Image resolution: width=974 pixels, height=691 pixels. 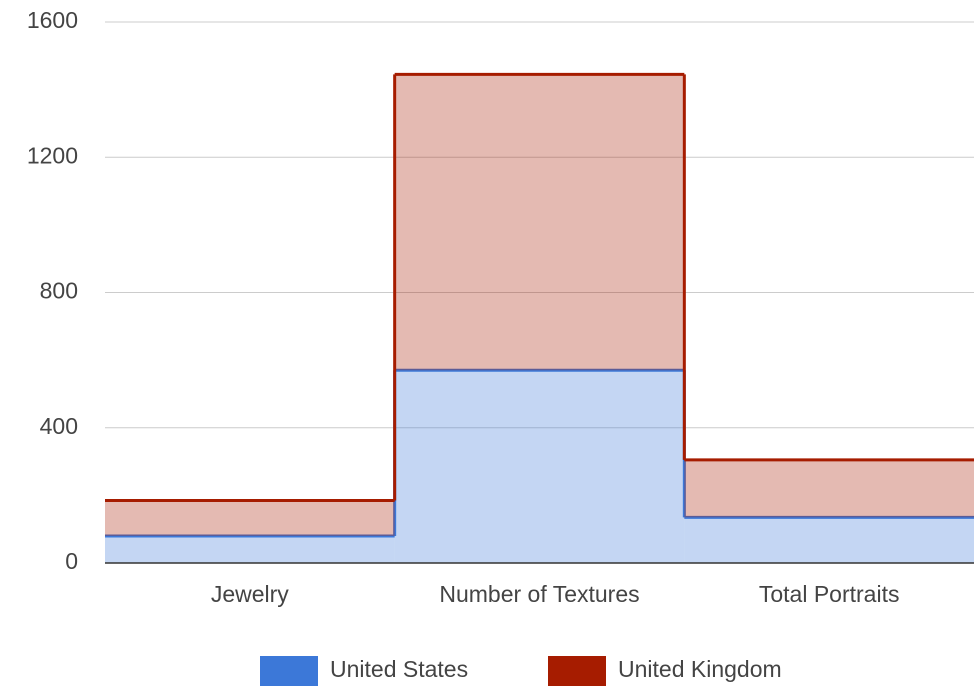 I want to click on x-tick-label: Total Portraits, so click(x=829, y=594).